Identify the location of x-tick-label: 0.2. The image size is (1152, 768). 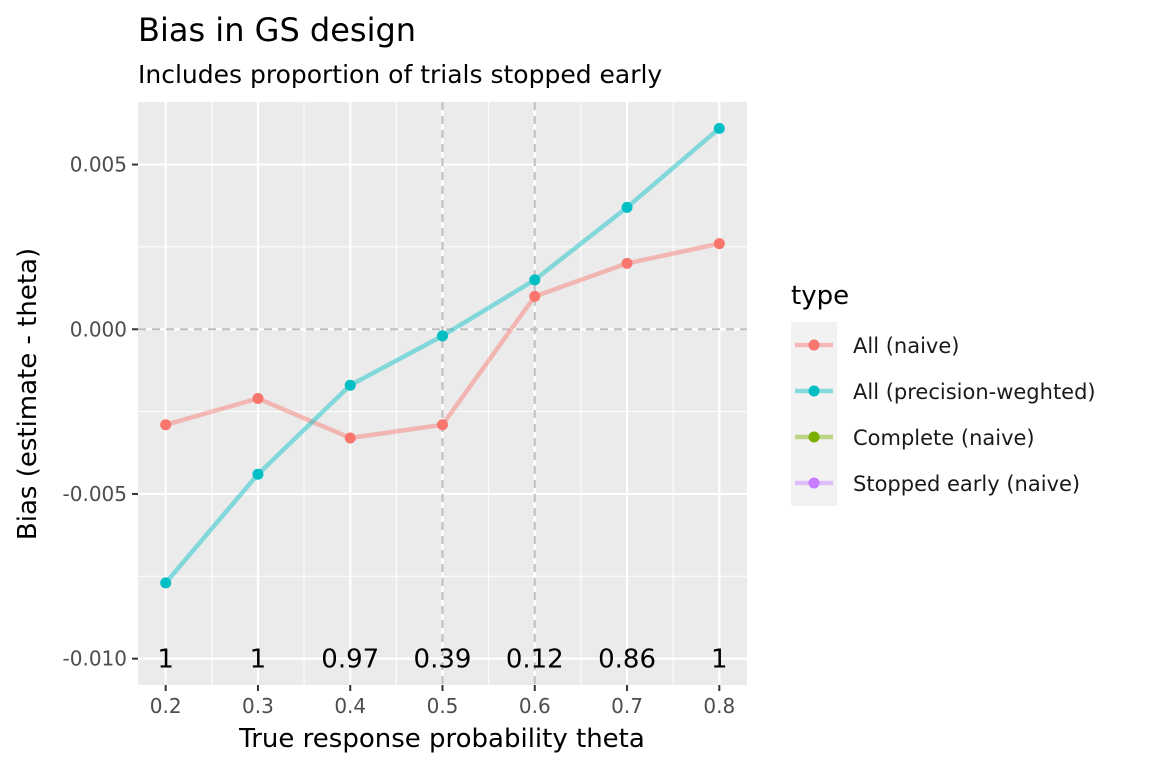
(166, 706).